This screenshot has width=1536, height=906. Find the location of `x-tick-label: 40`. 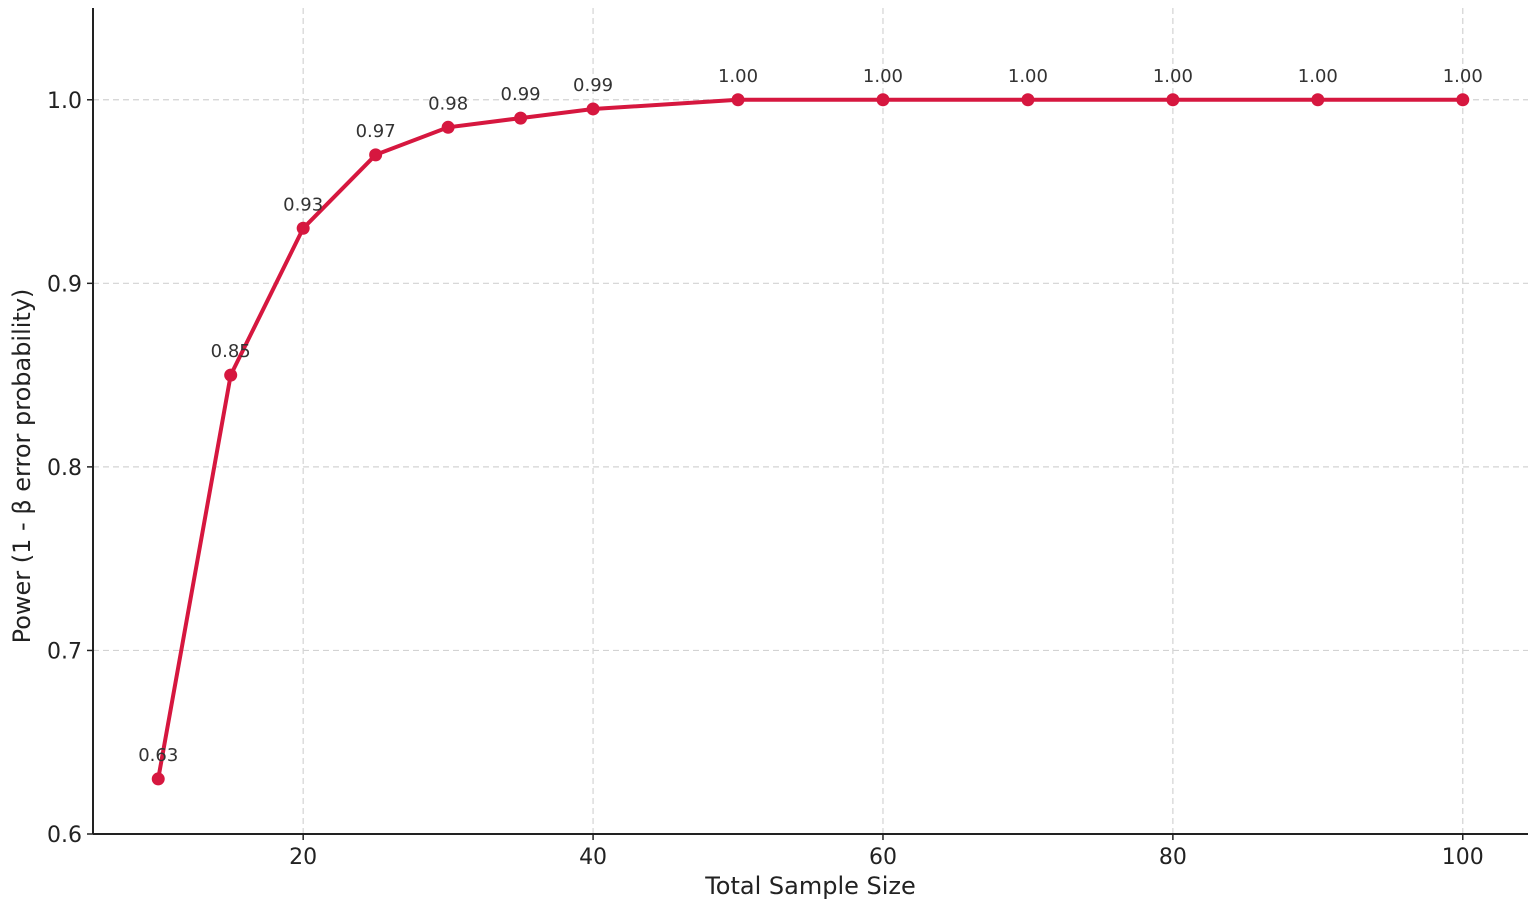

x-tick-label: 40 is located at coordinates (593, 857).